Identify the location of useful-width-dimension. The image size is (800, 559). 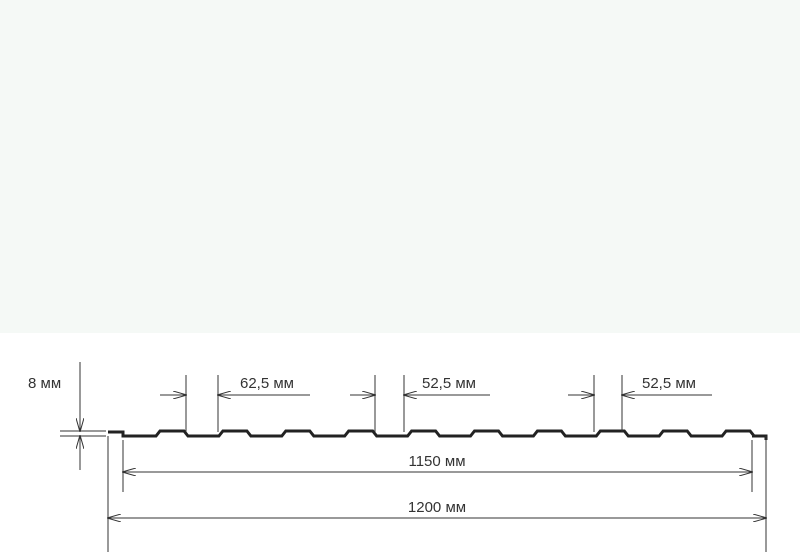
(437, 466).